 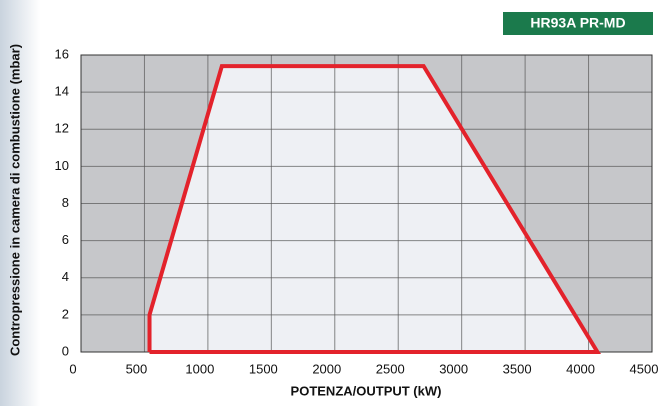 I want to click on x-tick-label: 3000, so click(x=453, y=368).